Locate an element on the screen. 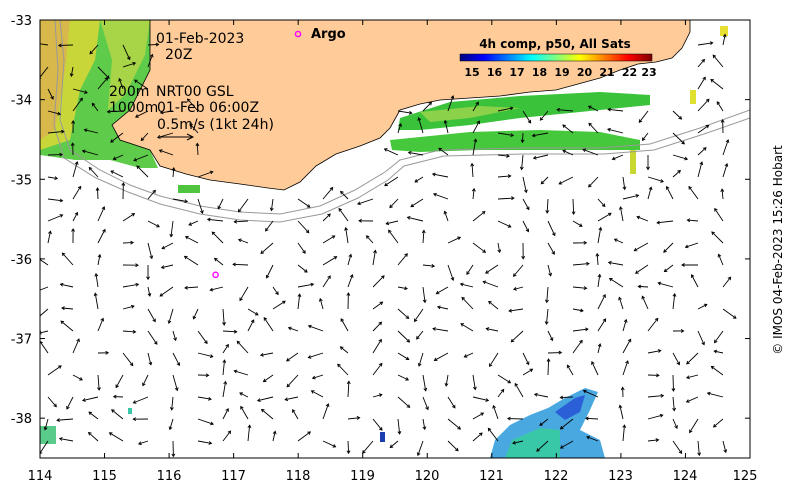 This screenshot has width=791, height=492. x-tick-label: 116 is located at coordinates (169, 476).